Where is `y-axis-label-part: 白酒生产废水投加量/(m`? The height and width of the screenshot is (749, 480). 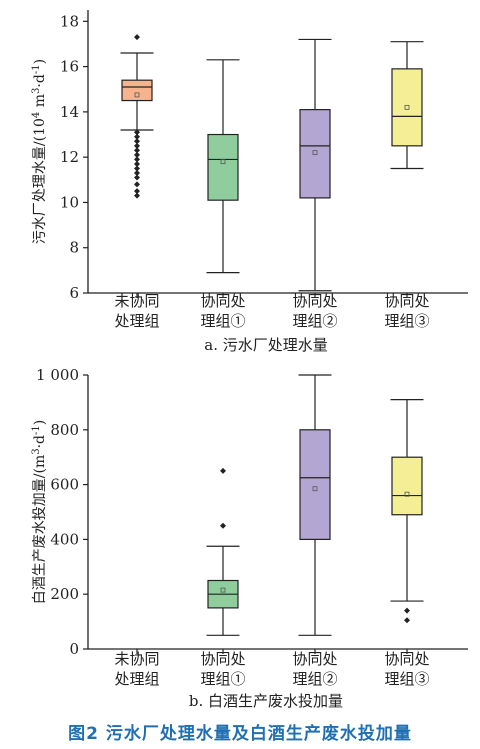
y-axis-label-part: 白酒生产废水投加量/(m is located at coordinates (40, 529).